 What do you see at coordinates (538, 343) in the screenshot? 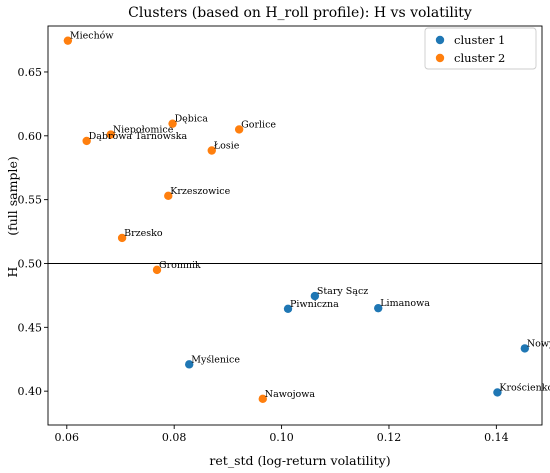
I see `point-label: Nowy Targ` at bounding box center [538, 343].